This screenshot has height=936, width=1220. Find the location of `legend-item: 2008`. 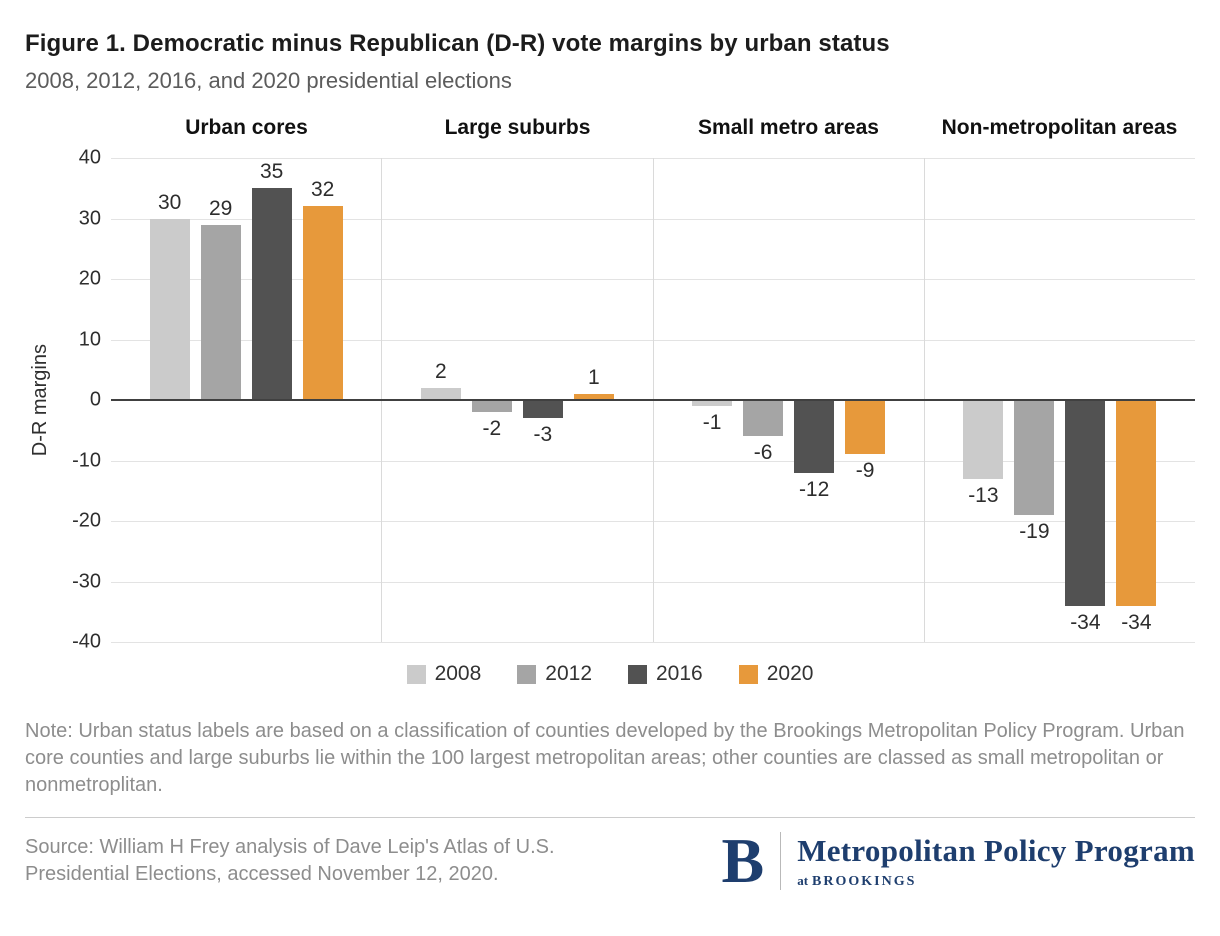

legend-item: 2008 is located at coordinates (444, 674).